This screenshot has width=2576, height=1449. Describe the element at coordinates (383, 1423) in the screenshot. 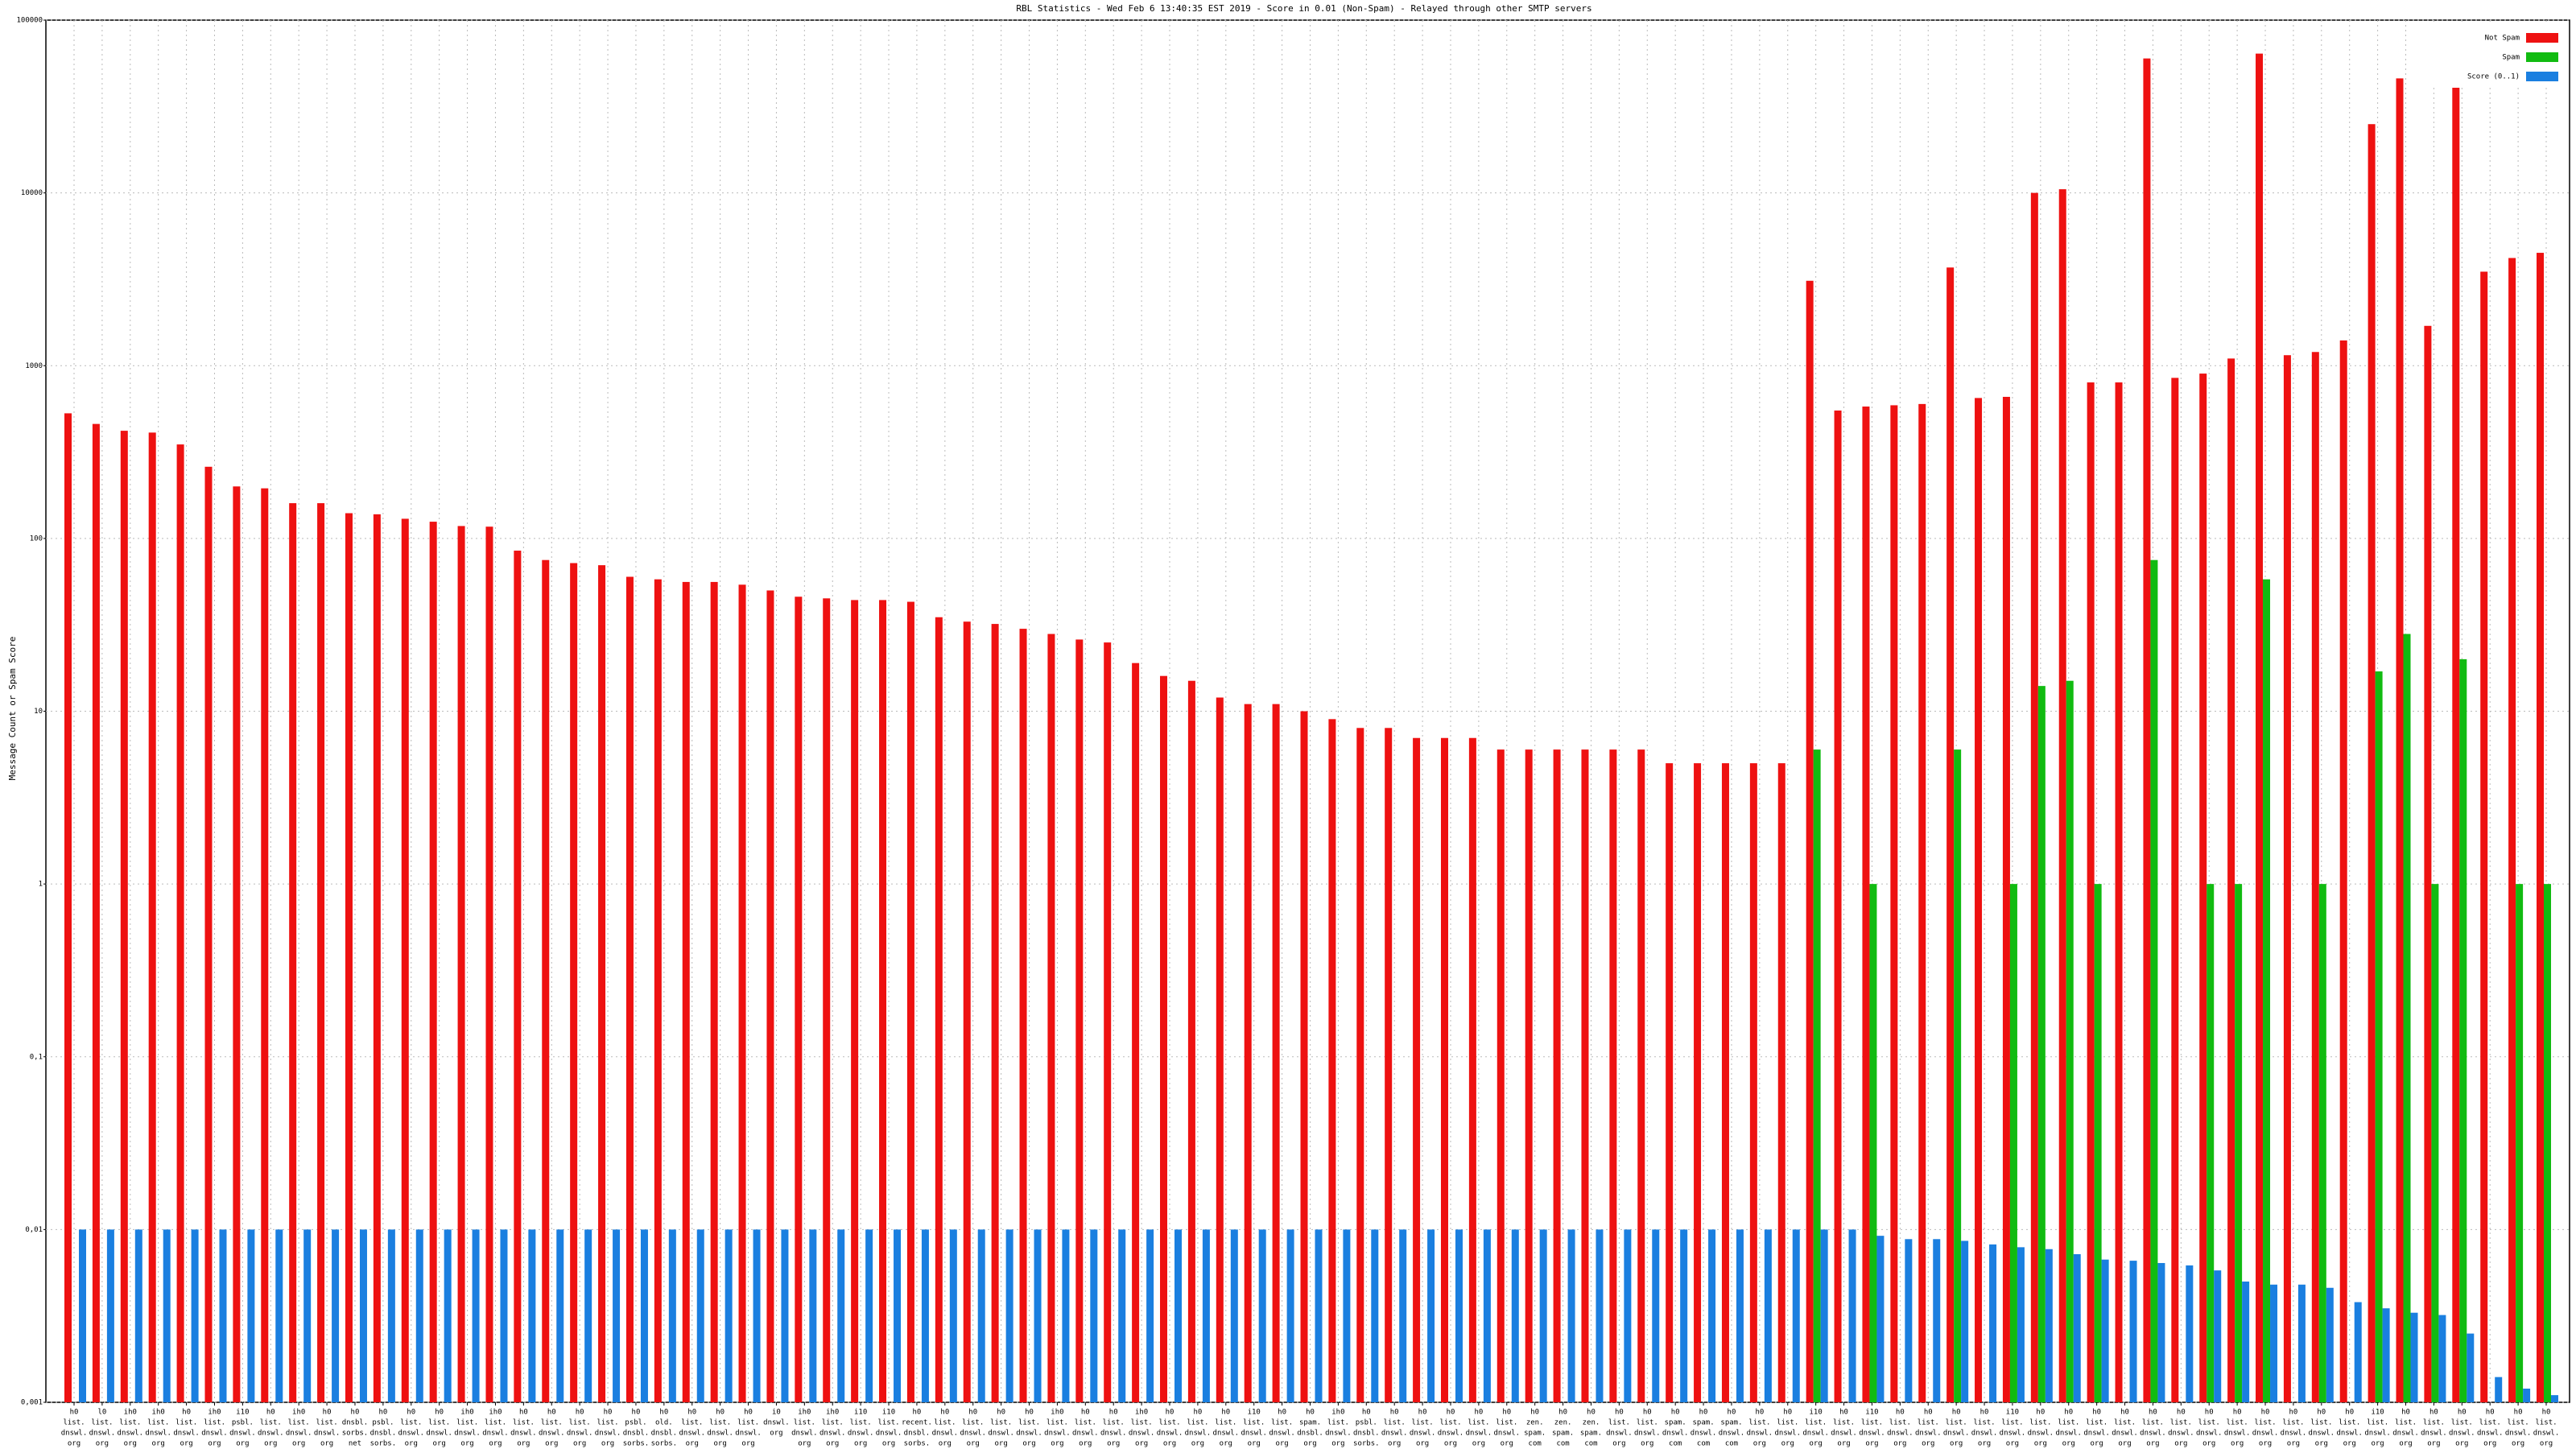

I see `x-tick-label: psbl.` at that location.